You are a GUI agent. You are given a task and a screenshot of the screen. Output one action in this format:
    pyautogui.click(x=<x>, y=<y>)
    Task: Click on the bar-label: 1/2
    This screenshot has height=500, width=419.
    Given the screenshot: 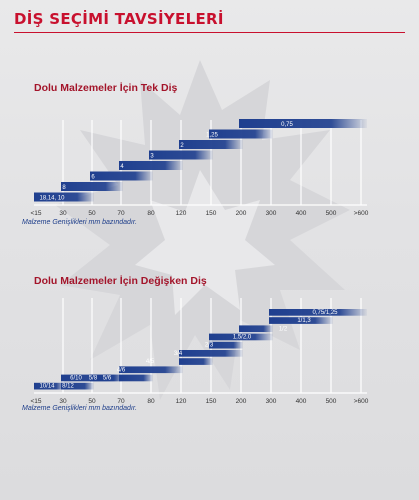 What is the action you would take?
    pyautogui.click(x=283, y=329)
    